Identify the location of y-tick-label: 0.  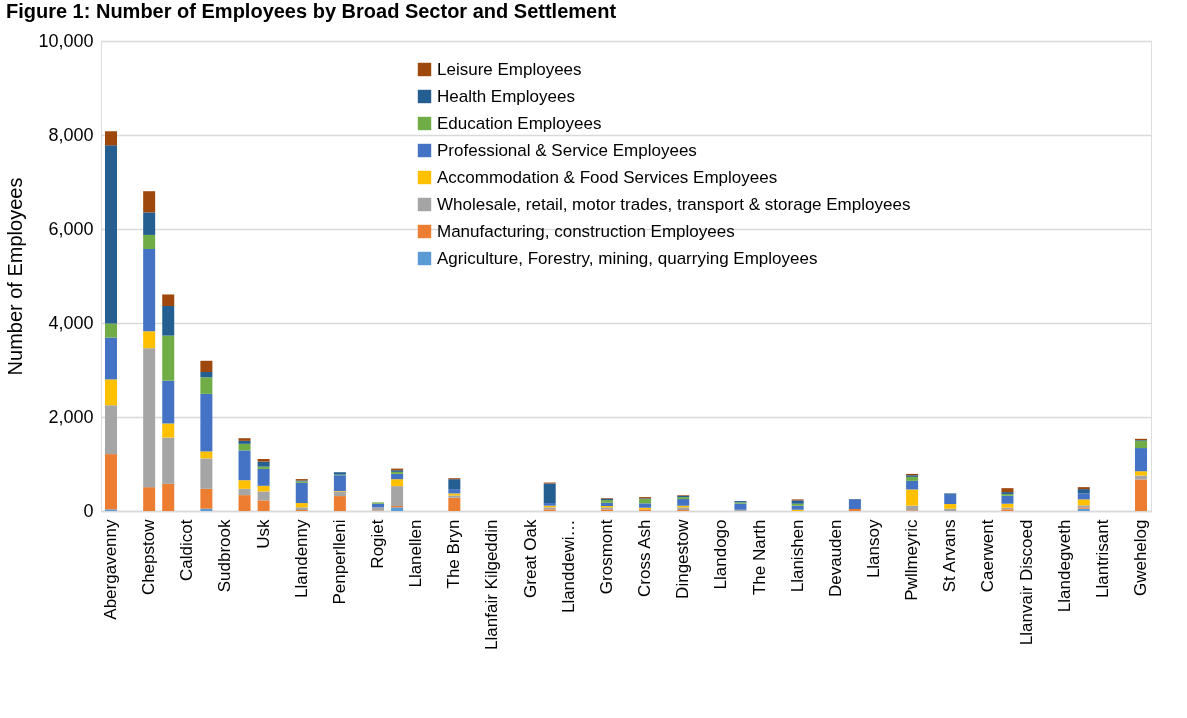
(88, 510).